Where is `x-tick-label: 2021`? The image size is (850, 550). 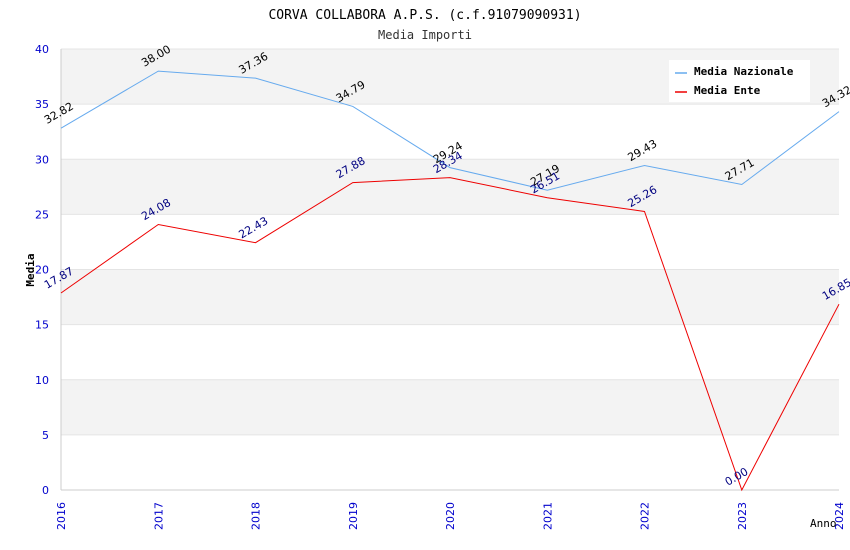
x-tick-label: 2021 is located at coordinates (547, 516).